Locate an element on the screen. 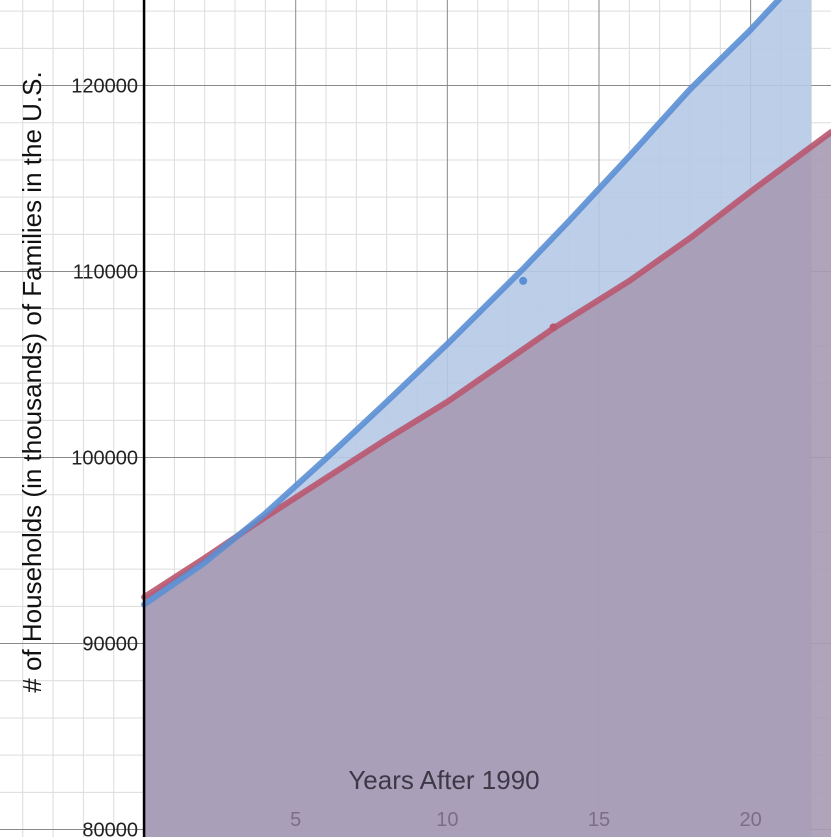 This screenshot has height=837, width=831. y-tick-label: 110000 is located at coordinates (105, 273).